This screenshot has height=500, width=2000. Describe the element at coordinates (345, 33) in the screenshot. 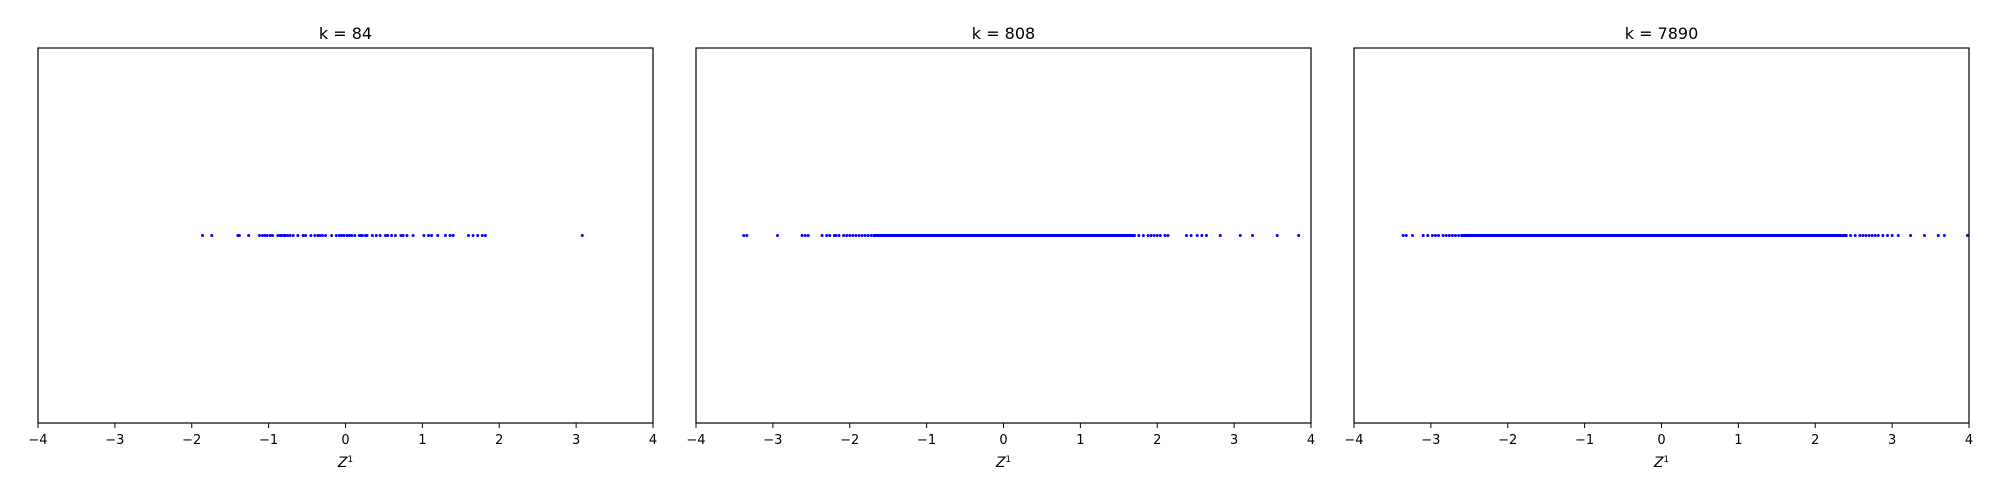

I see `subplot-title: k = 84` at that location.